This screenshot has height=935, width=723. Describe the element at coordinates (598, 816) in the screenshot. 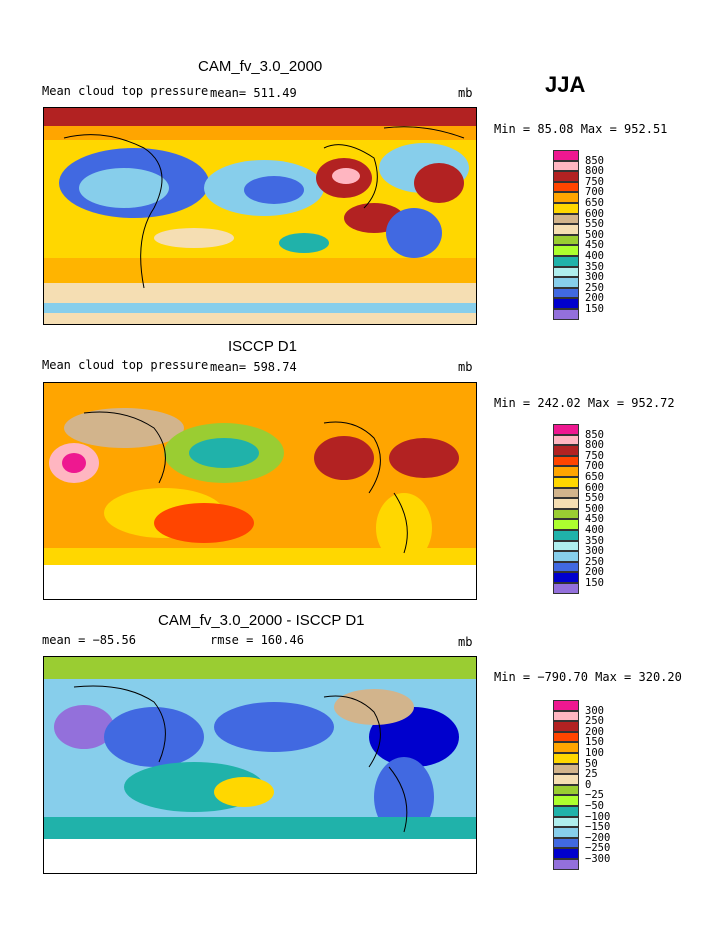

I see `legend-label: −100` at that location.